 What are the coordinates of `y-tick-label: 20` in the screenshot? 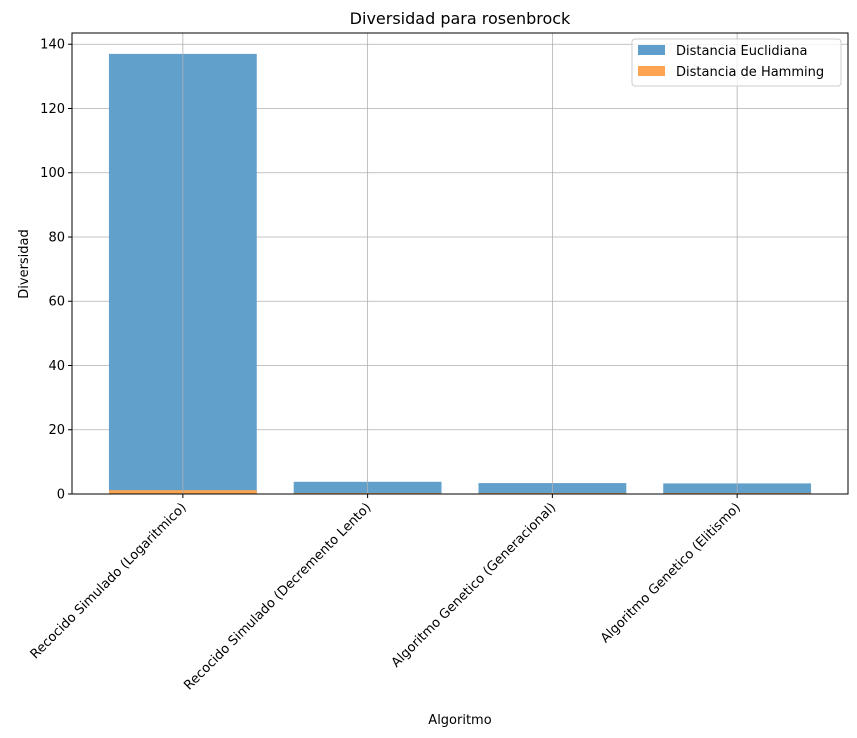 It's located at (56, 430).